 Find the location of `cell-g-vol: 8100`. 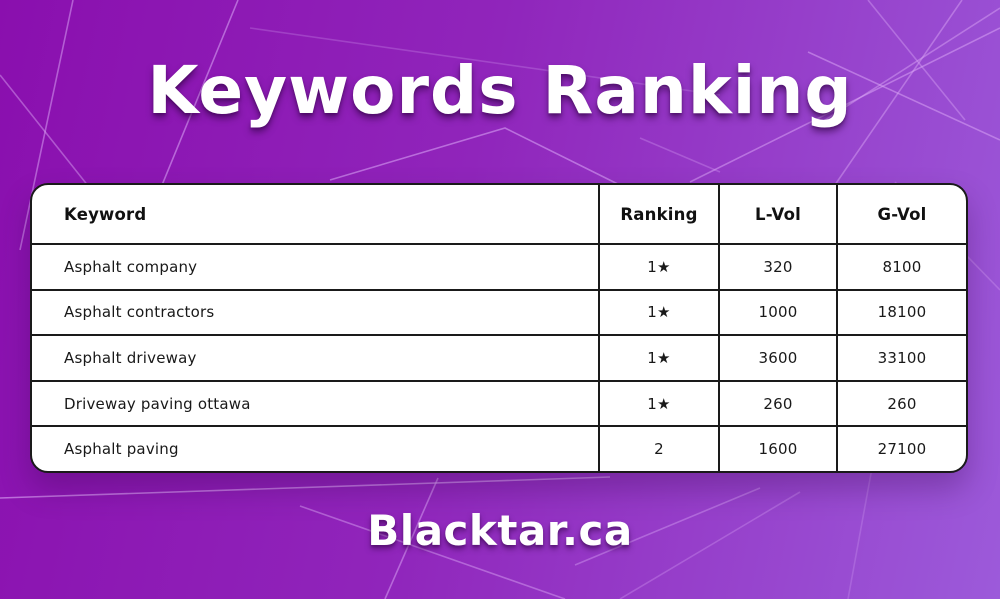

cell-g-vol: 8100 is located at coordinates (901, 266).